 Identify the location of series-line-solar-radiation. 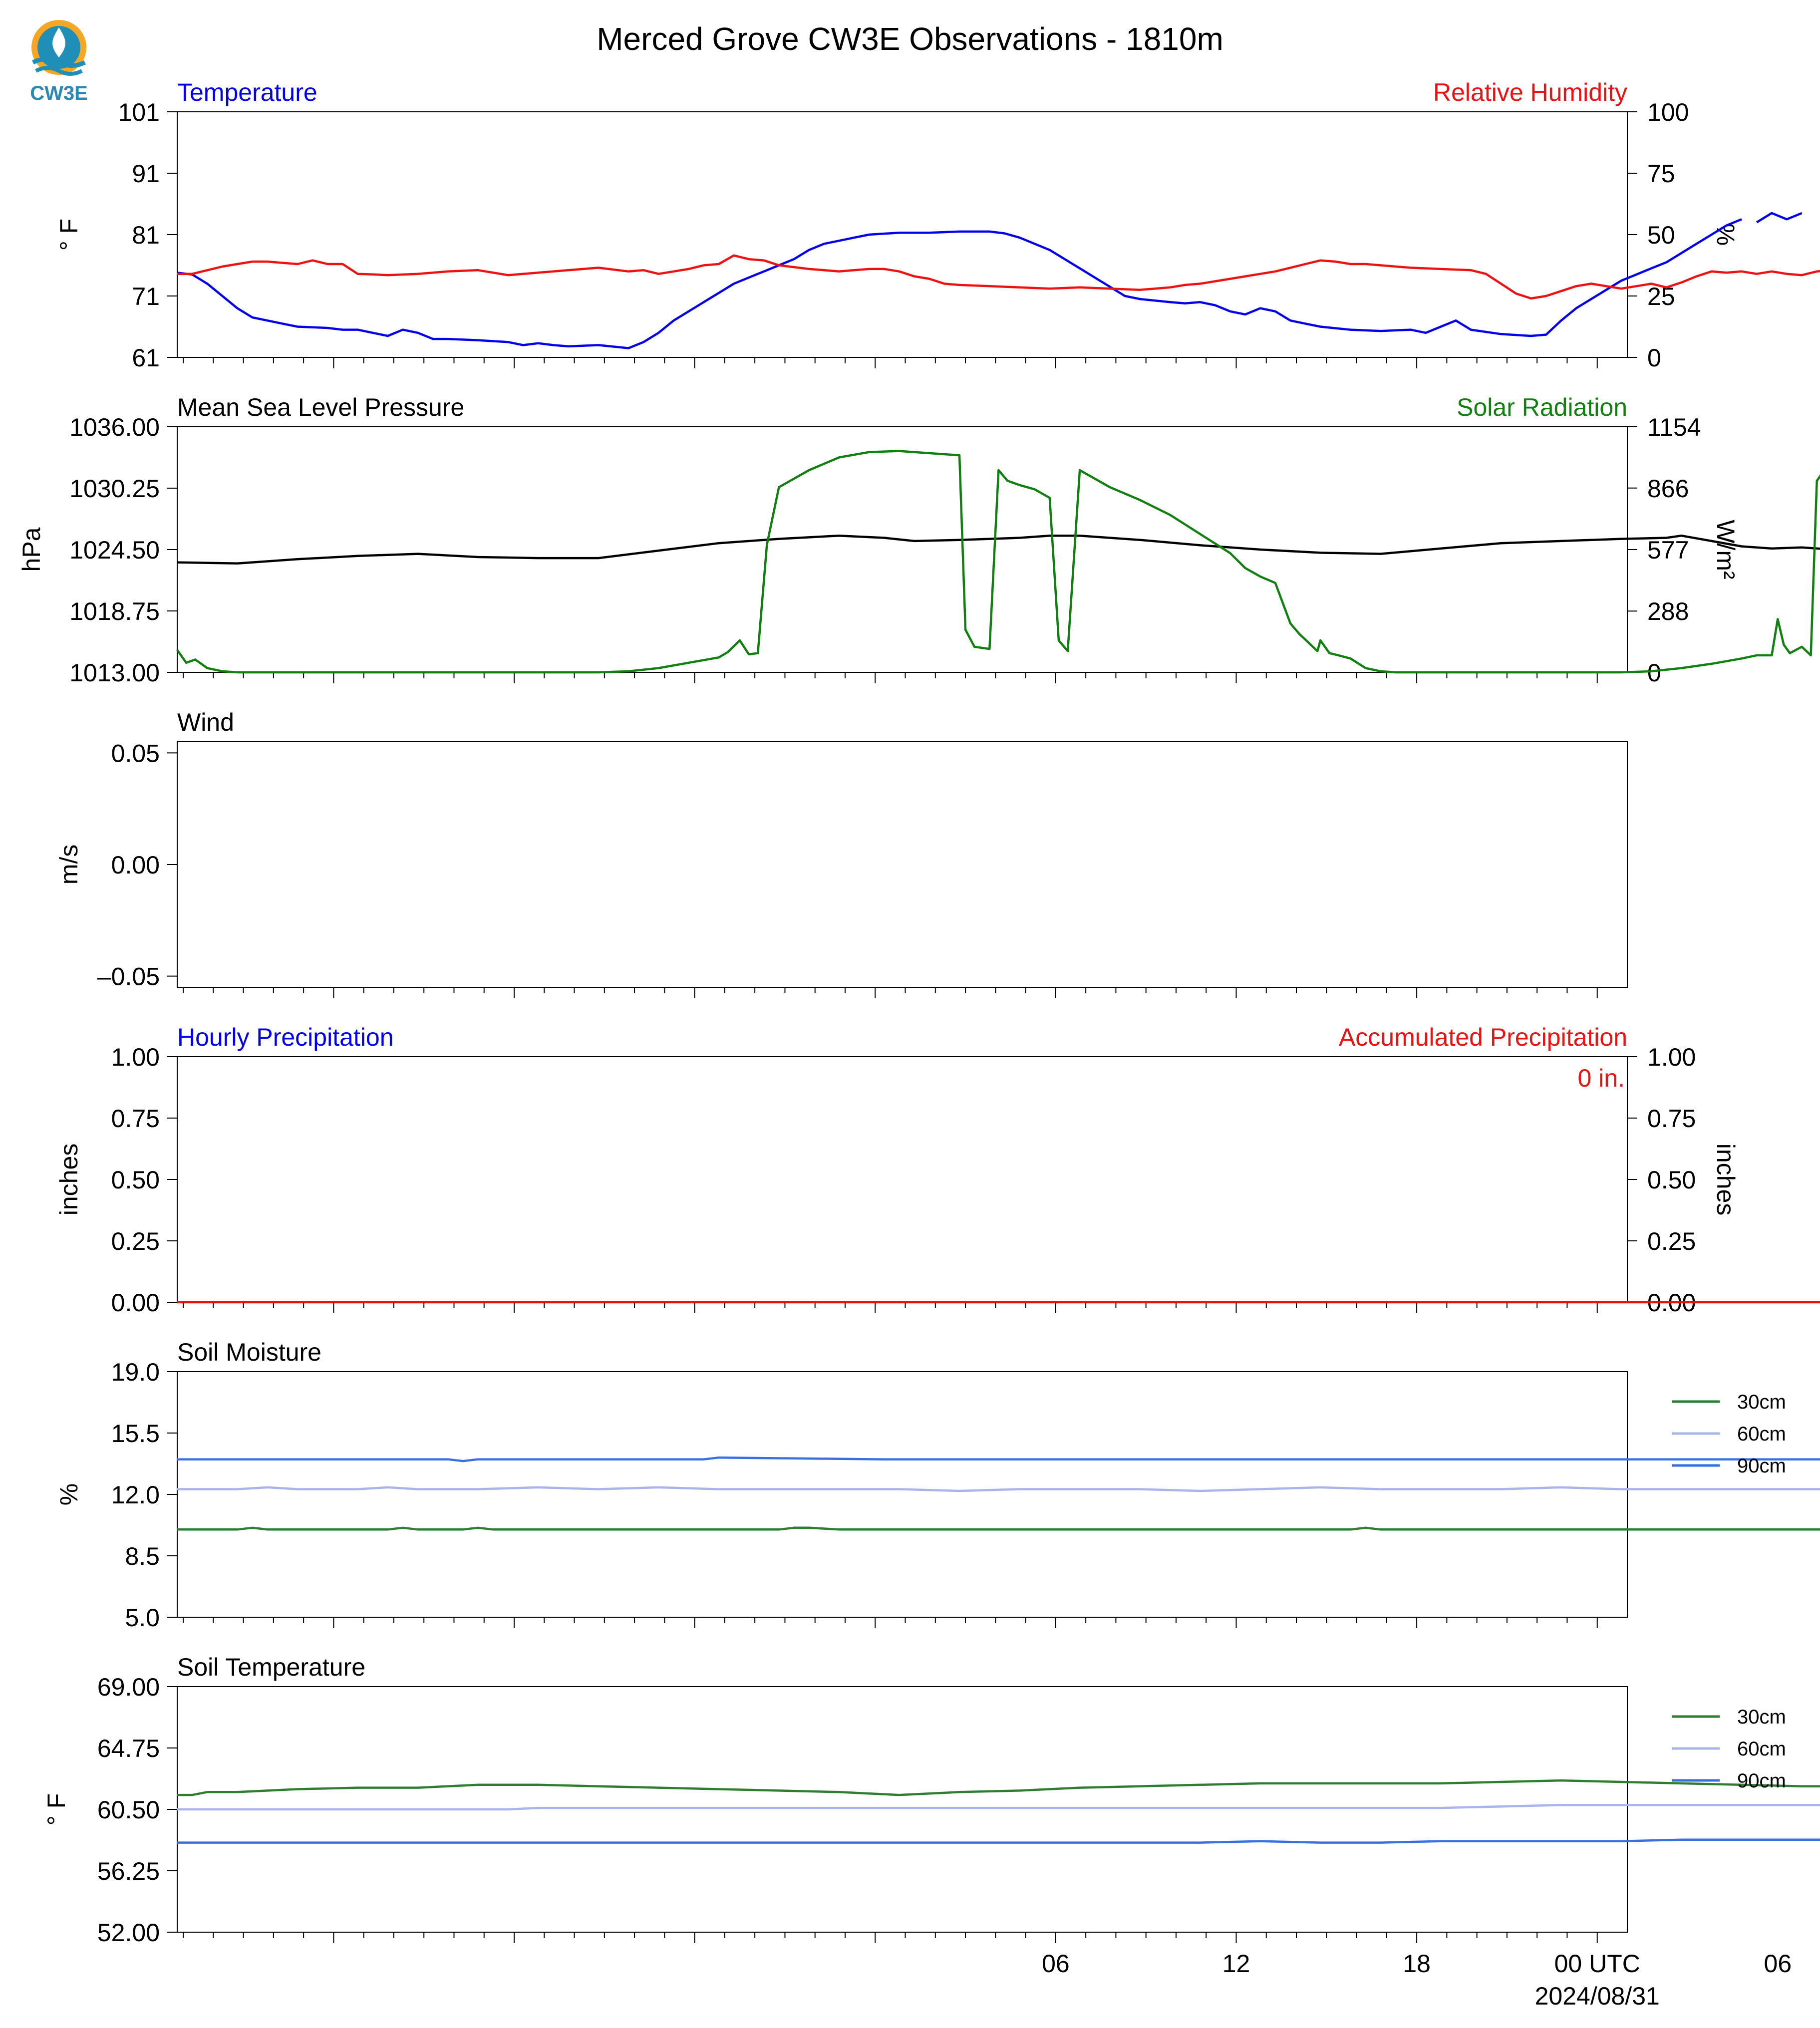
(998, 562).